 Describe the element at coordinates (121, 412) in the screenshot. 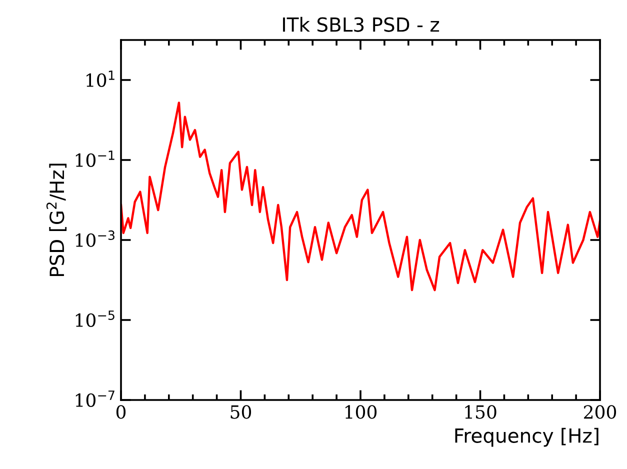

I see `x-tick-label: 0` at that location.